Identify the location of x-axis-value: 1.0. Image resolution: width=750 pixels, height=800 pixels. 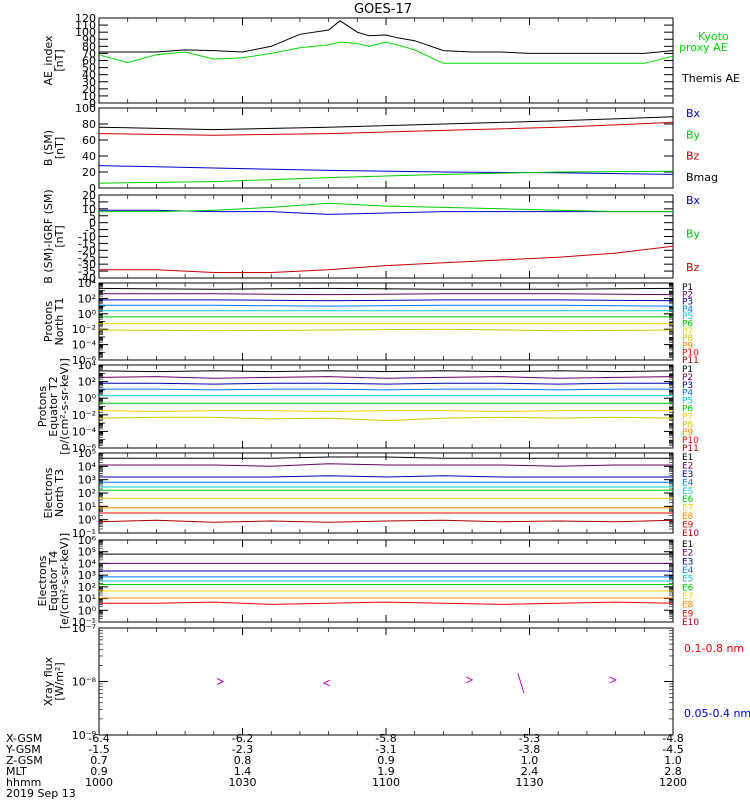
(673, 760).